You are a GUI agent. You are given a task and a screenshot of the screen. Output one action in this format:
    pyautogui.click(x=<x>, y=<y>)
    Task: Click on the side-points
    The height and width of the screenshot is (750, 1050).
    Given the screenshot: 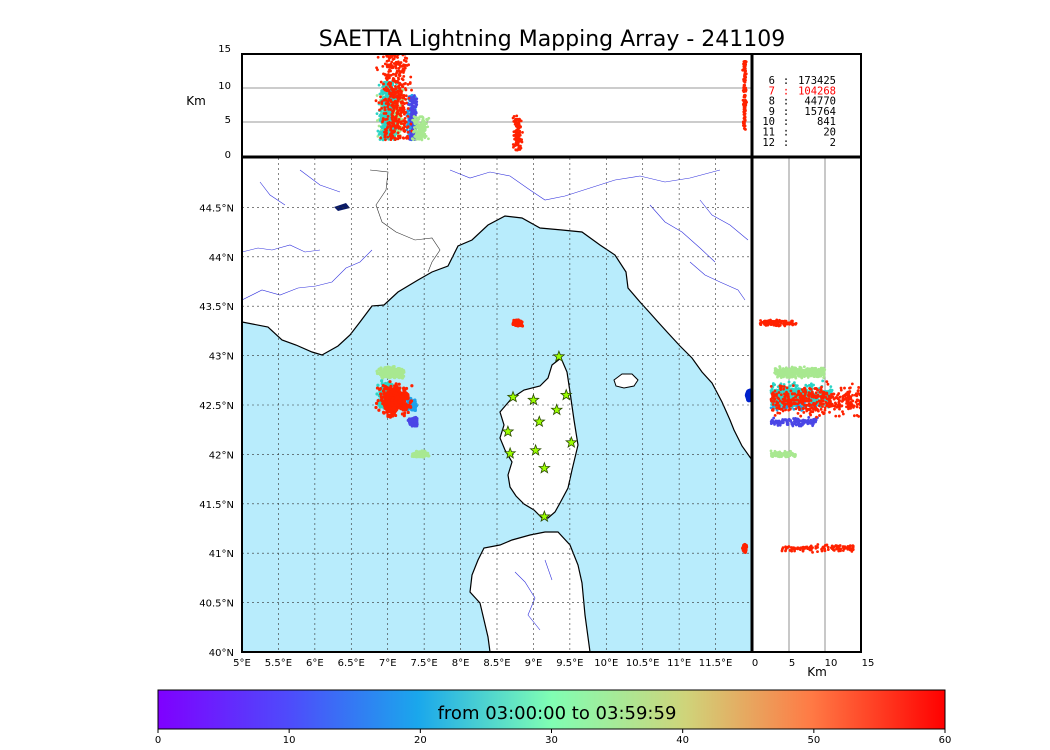 What is the action you would take?
    pyautogui.click(x=809, y=436)
    